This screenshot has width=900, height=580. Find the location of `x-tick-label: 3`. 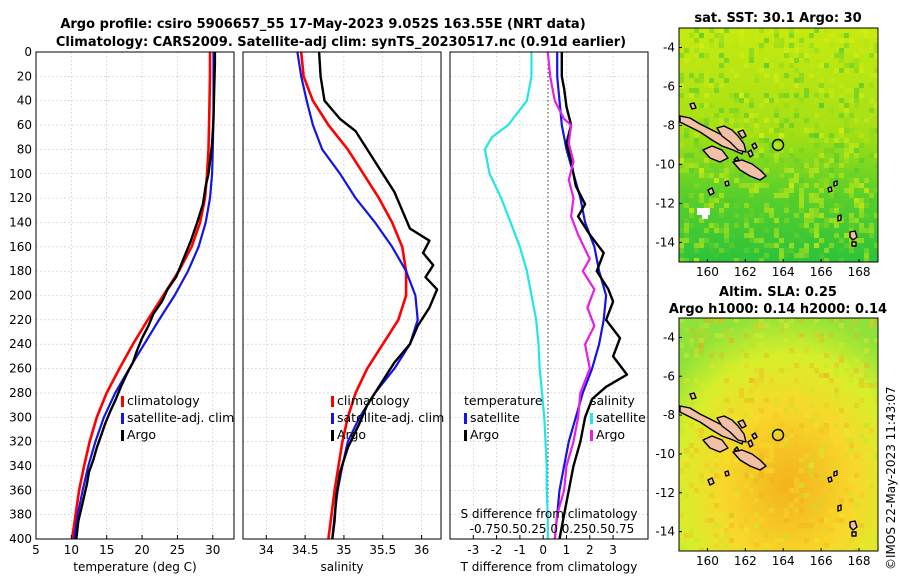

x-tick-label: 3 is located at coordinates (613, 550).